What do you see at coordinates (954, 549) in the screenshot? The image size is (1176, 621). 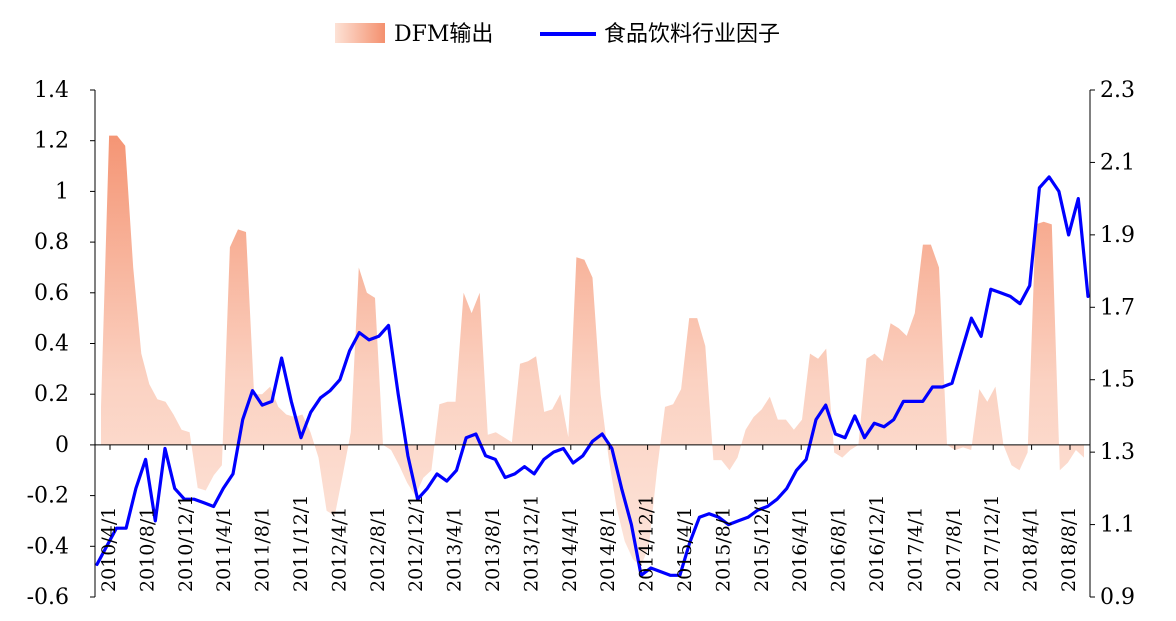 I see `x-tick-label: 2017/8/1` at bounding box center [954, 549].